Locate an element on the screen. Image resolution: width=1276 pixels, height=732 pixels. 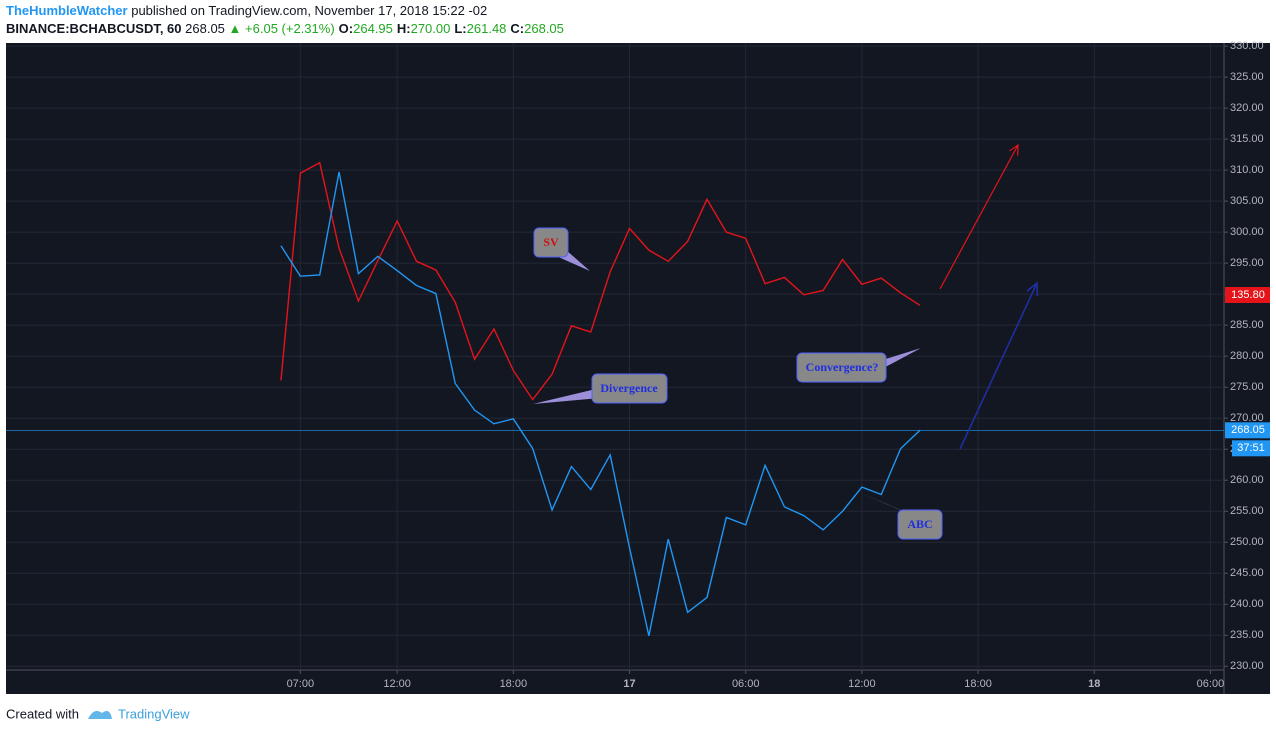
y-tick-label: 240.00 is located at coordinates (1247, 604).